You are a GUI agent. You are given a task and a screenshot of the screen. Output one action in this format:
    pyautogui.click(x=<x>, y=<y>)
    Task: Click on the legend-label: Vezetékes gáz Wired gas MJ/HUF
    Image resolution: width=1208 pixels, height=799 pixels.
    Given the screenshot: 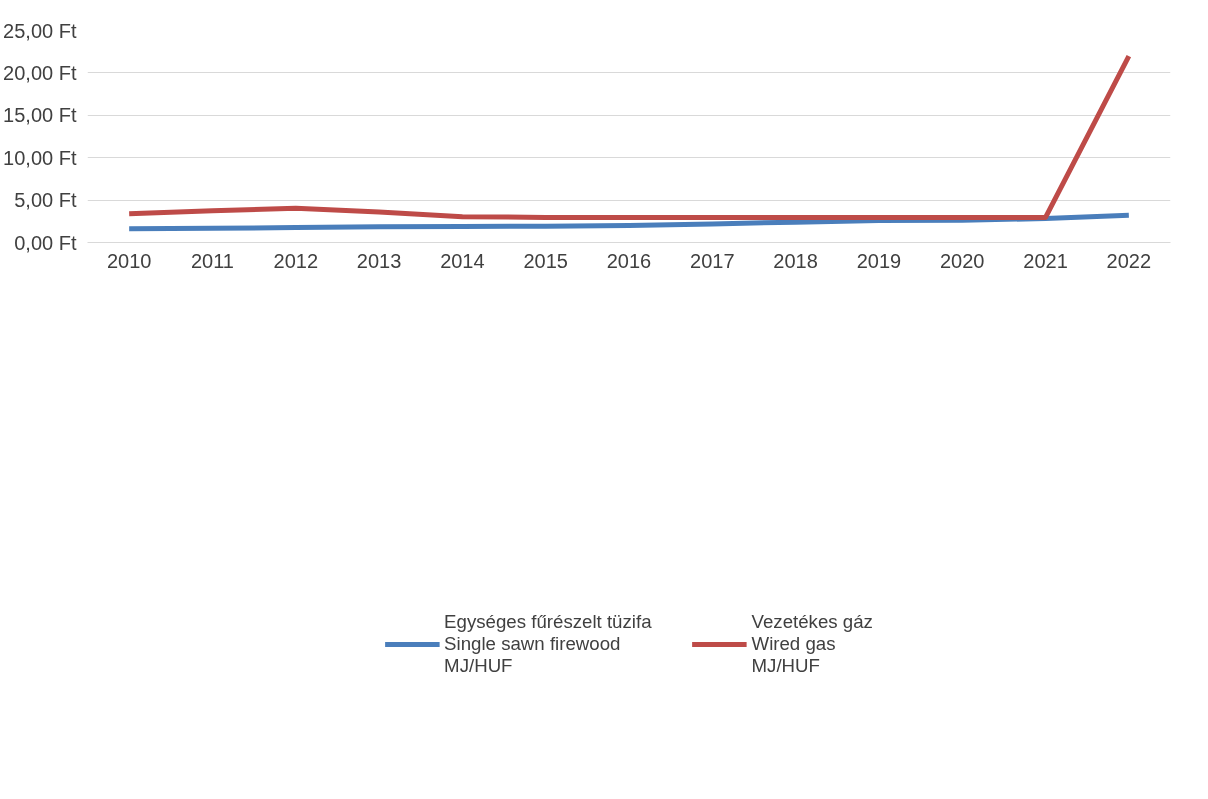 What is the action you would take?
    pyautogui.click(x=812, y=643)
    